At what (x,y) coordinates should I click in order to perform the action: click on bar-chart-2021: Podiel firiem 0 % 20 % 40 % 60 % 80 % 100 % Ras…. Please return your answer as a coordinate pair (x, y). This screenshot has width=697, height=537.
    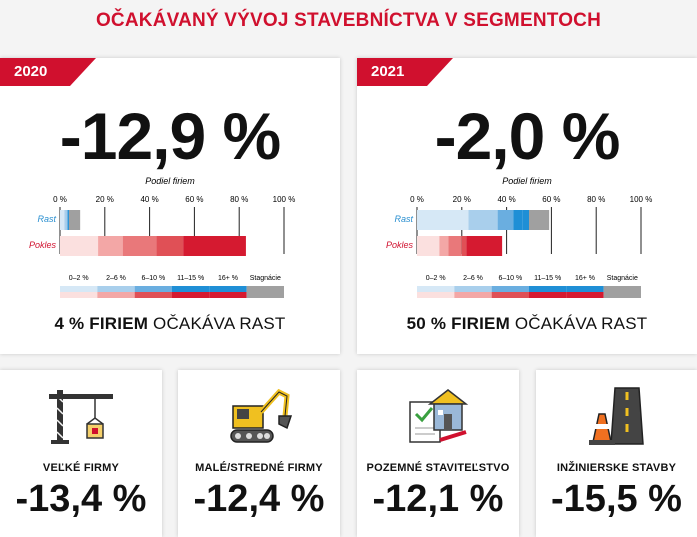
    Looking at the image, I should click on (519, 237).